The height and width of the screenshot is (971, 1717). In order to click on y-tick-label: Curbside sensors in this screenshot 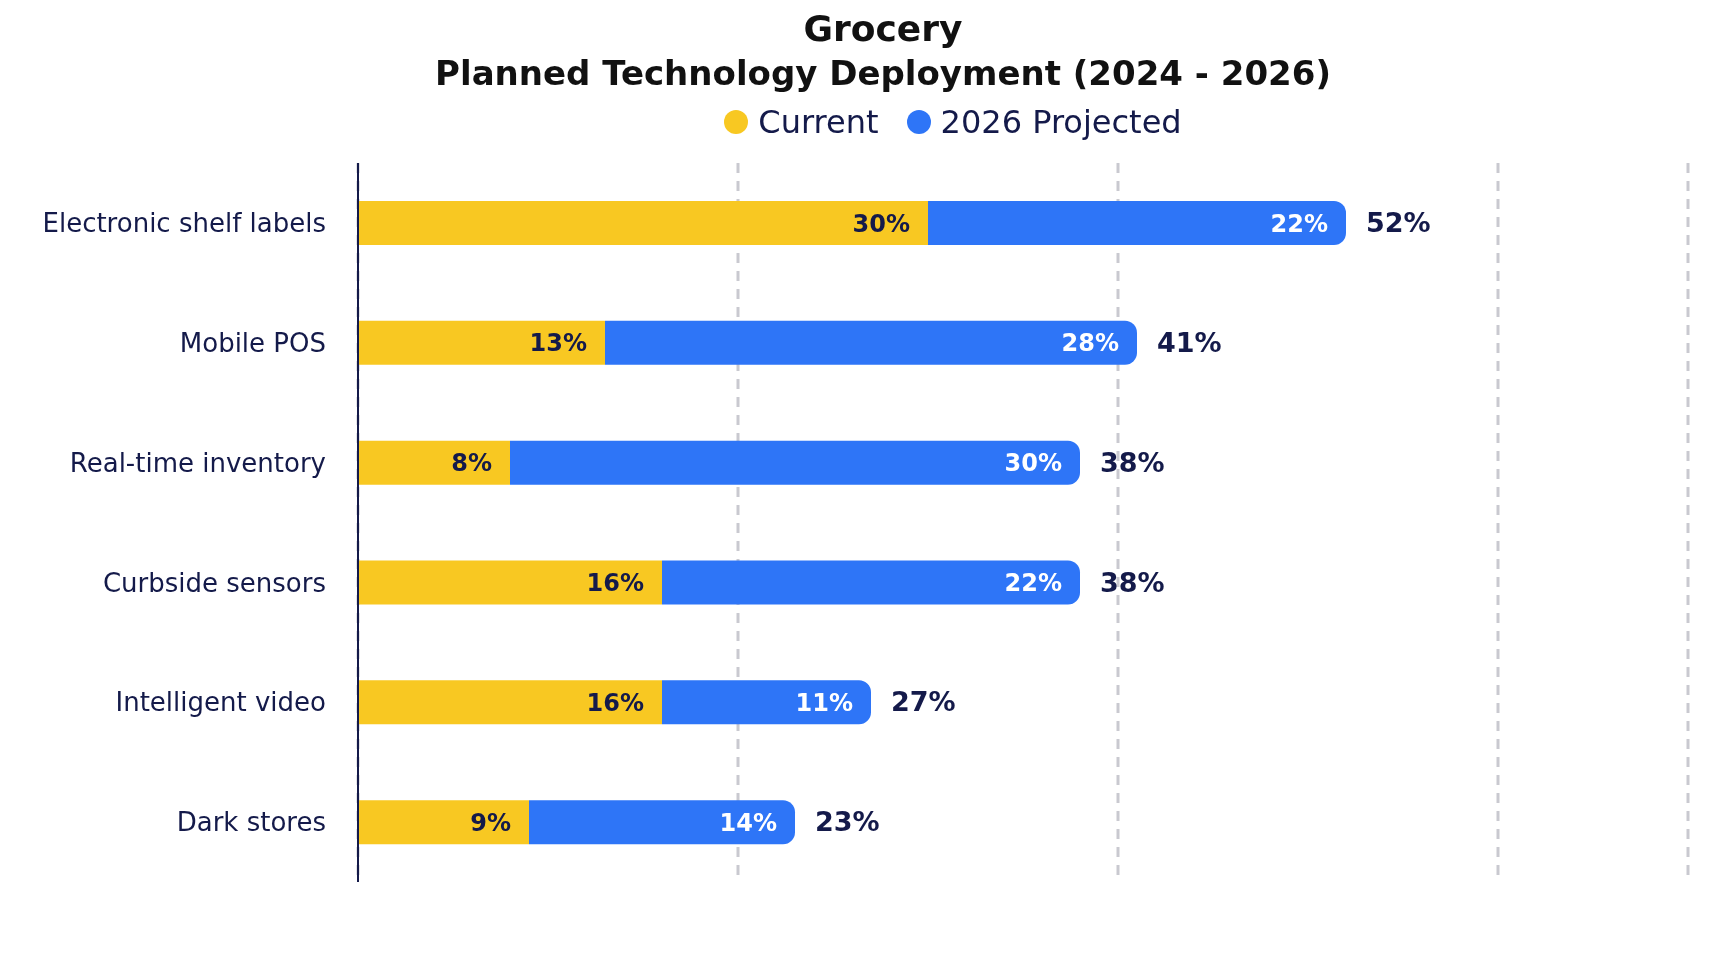, I will do `click(214, 582)`.